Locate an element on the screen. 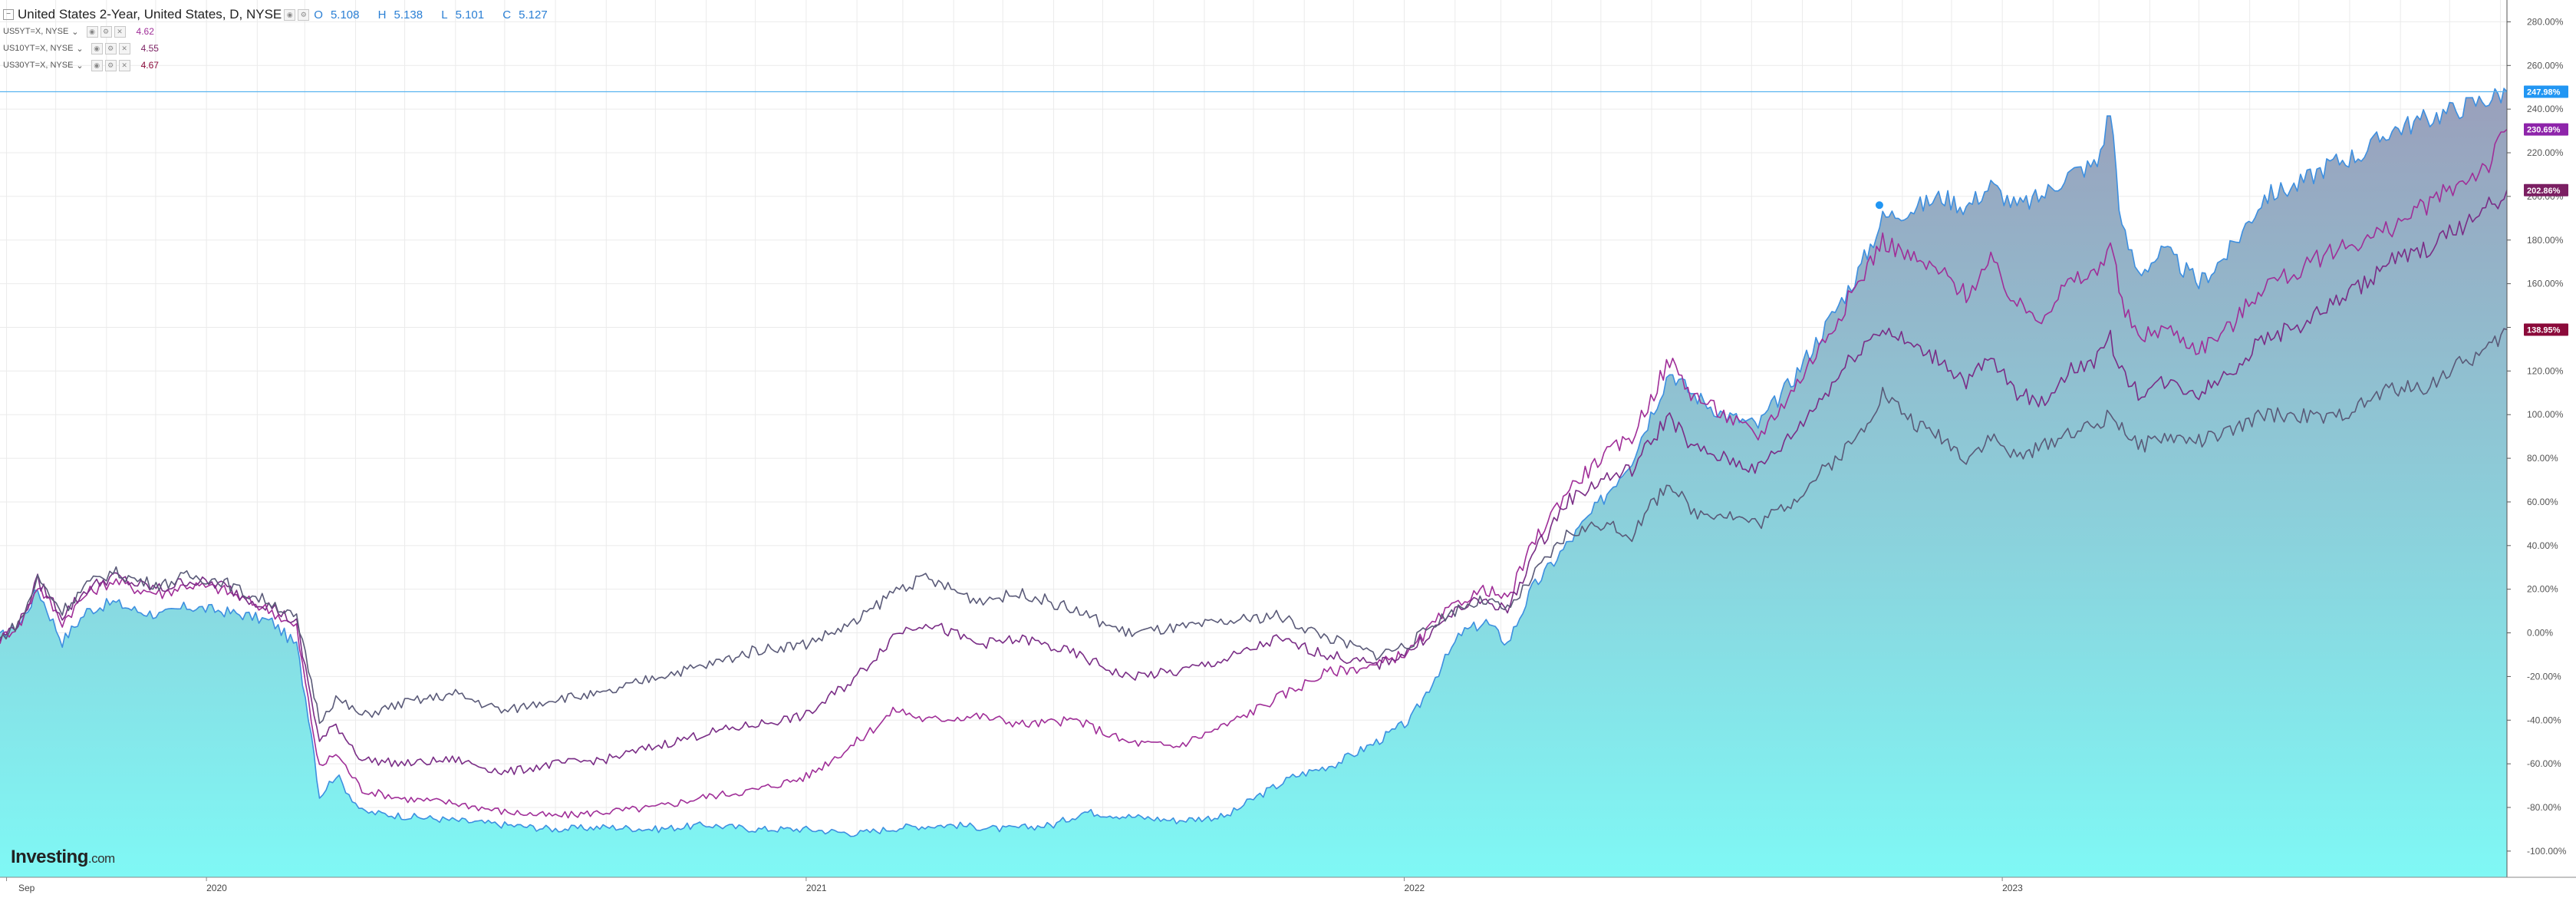 The image size is (2576, 898). y-tick-label: 280.00% is located at coordinates (2545, 21).